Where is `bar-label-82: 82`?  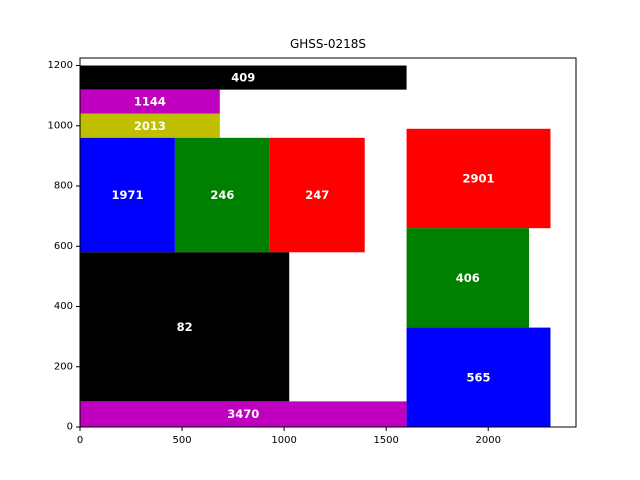
bar-label-82: 82 is located at coordinates (185, 327).